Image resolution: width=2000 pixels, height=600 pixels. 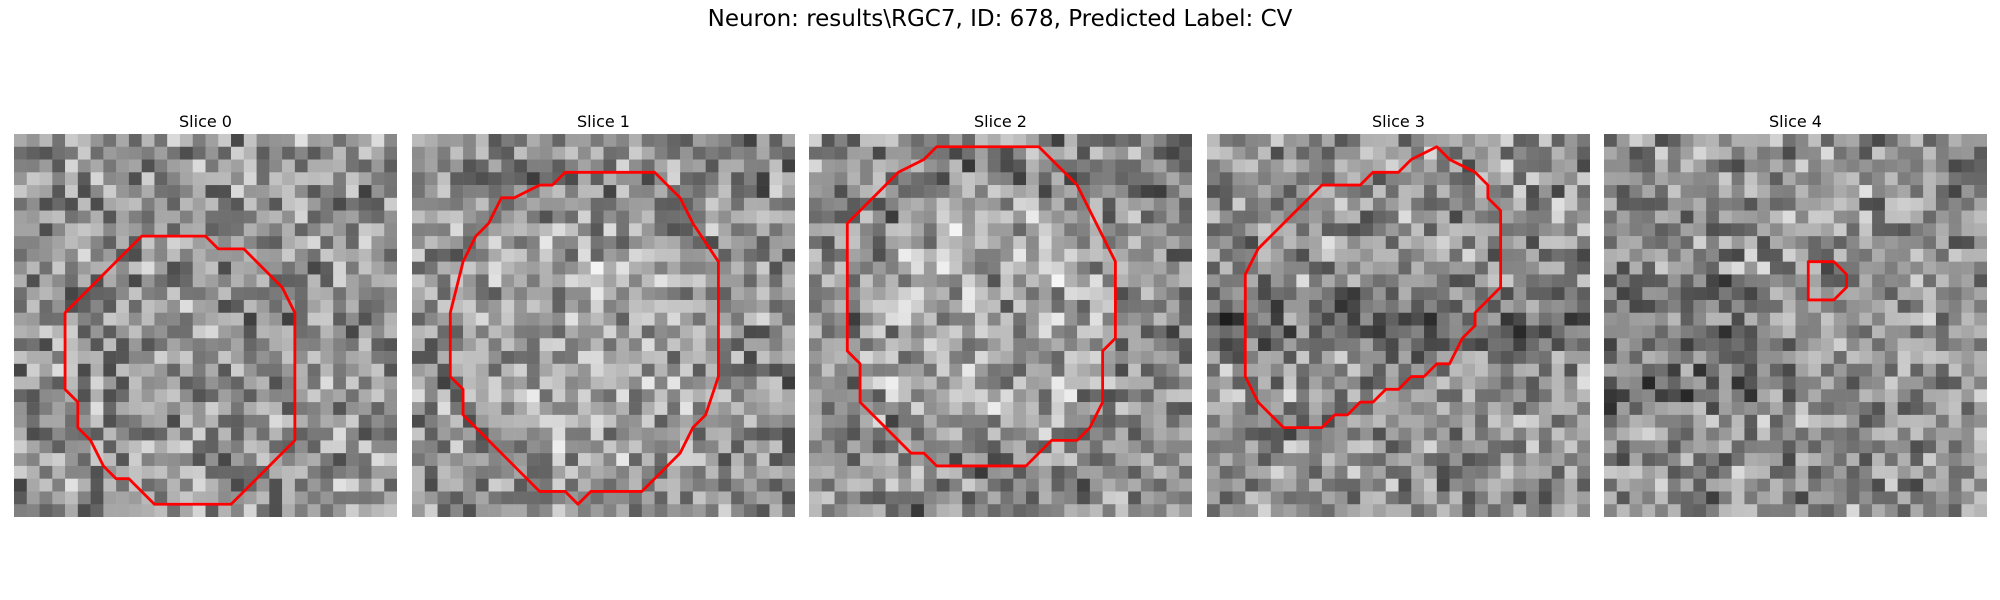 I want to click on slice-panel-4: Slice 4, so click(x=1795, y=313).